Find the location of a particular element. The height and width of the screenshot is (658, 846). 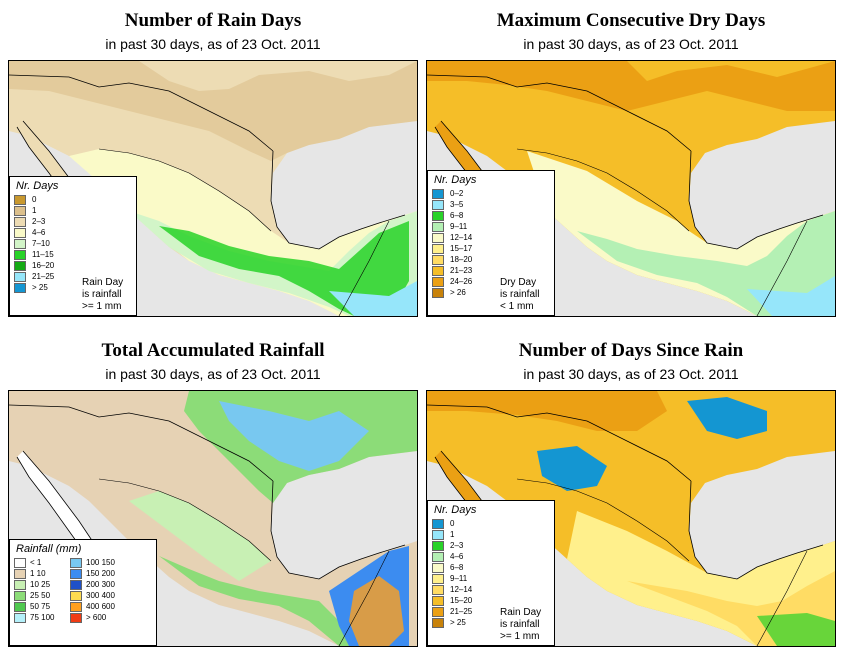

legend-item: 16–20 is located at coordinates (73, 265).